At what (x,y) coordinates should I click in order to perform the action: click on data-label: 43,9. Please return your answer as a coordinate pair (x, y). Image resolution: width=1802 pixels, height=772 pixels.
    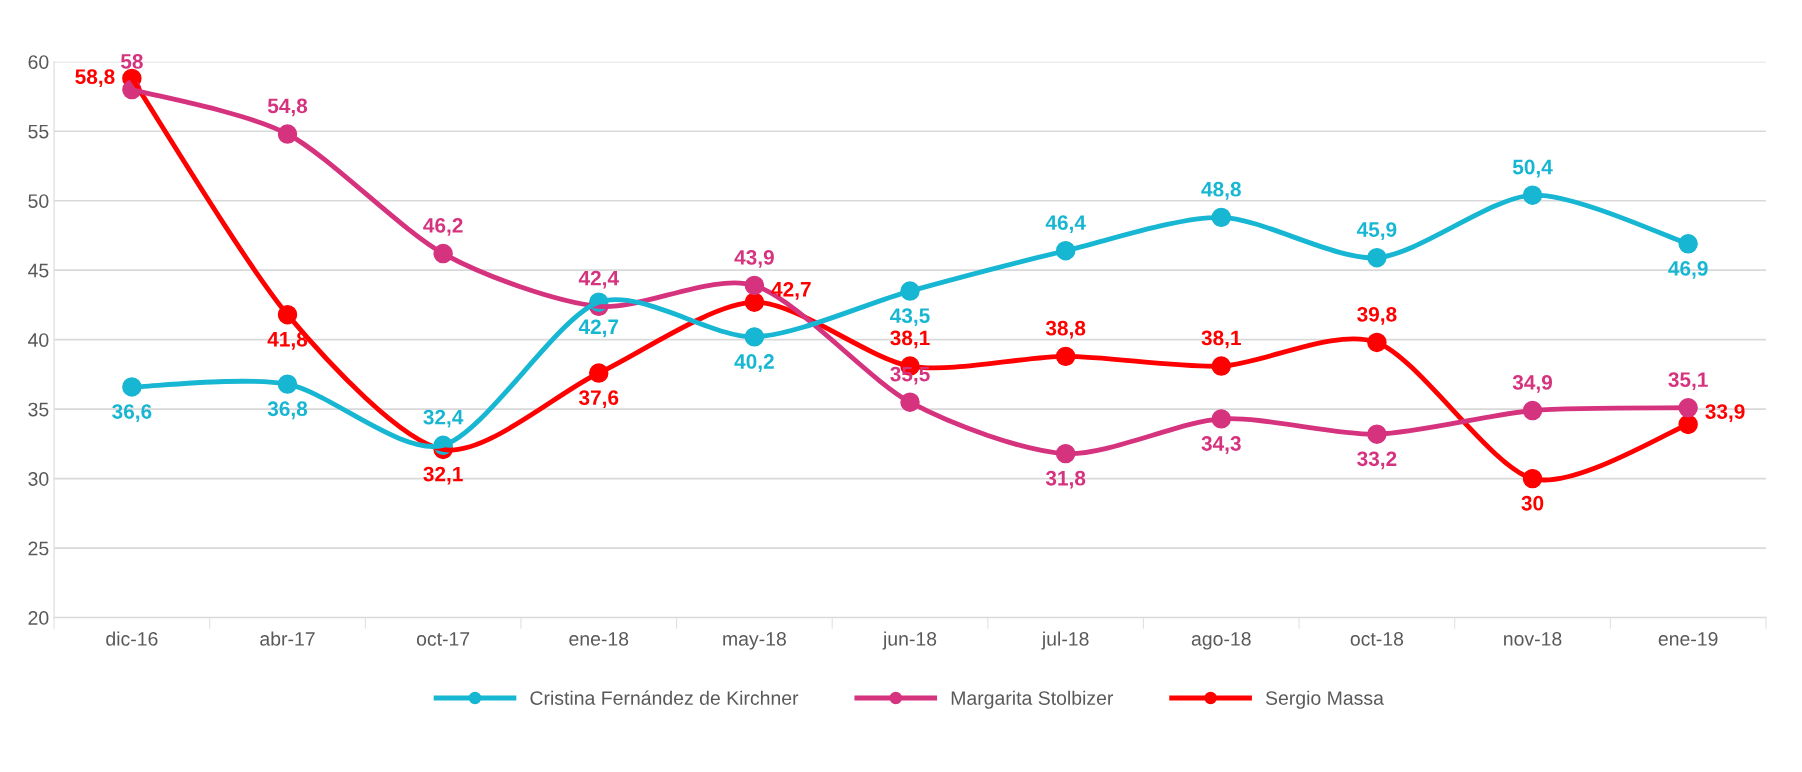
    Looking at the image, I should click on (754, 258).